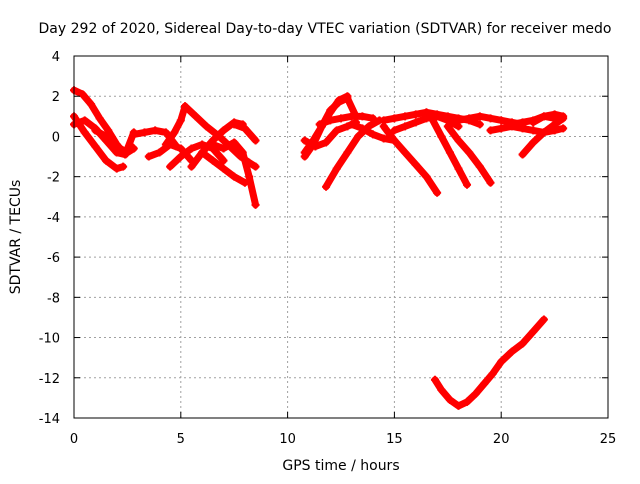  What do you see at coordinates (608, 439) in the screenshot?
I see `x-tick-label: 25` at bounding box center [608, 439].